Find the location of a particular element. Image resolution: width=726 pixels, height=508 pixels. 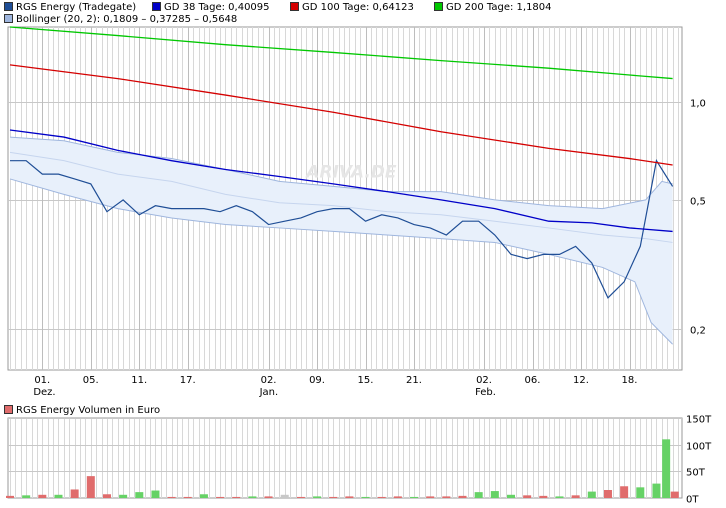

x-tick-label: 11. is located at coordinates (139, 380).